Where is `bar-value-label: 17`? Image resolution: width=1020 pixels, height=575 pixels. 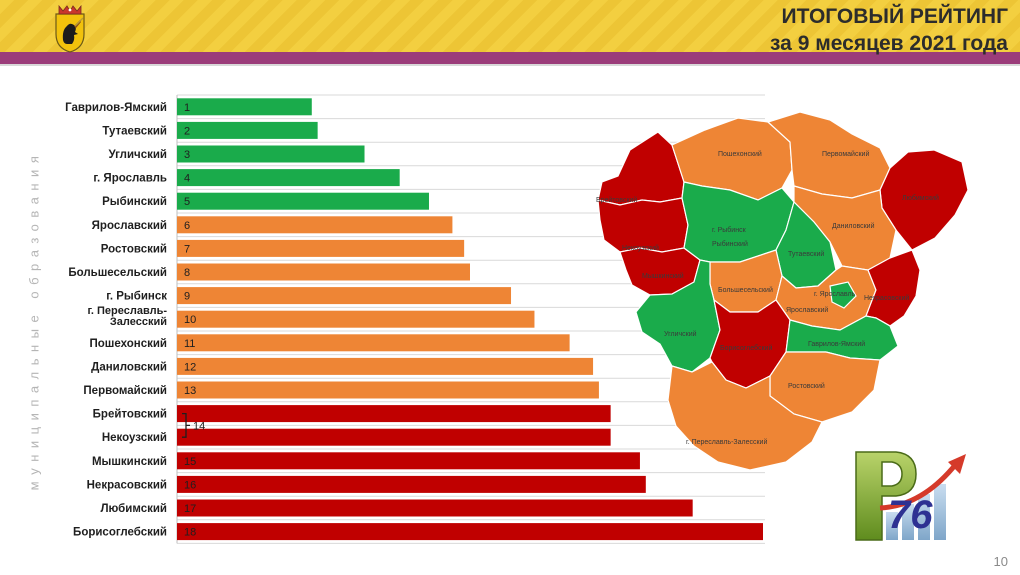 bar-value-label: 17 is located at coordinates (190, 509).